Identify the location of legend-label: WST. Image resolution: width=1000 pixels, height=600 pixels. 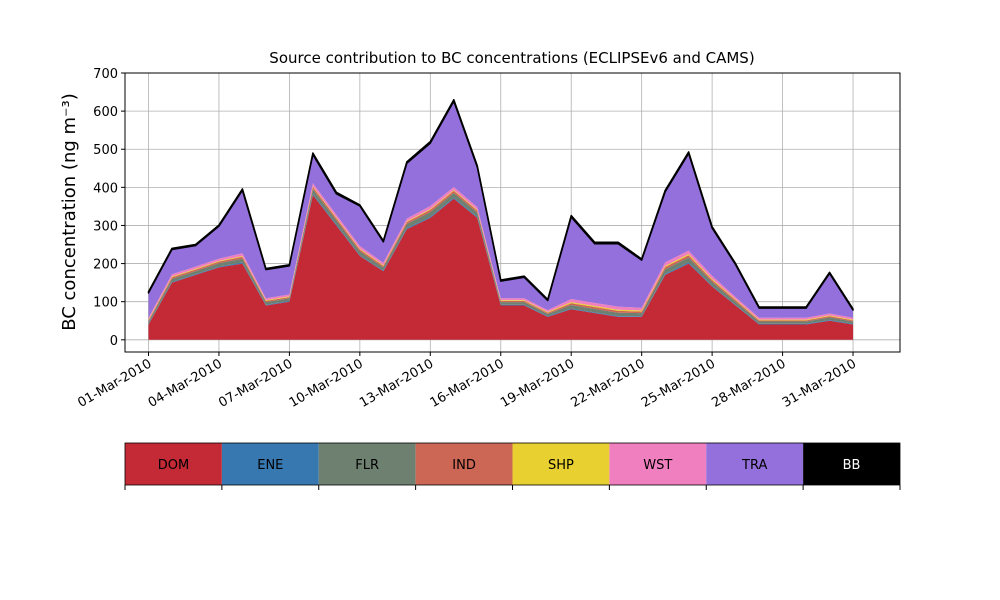
(657, 465).